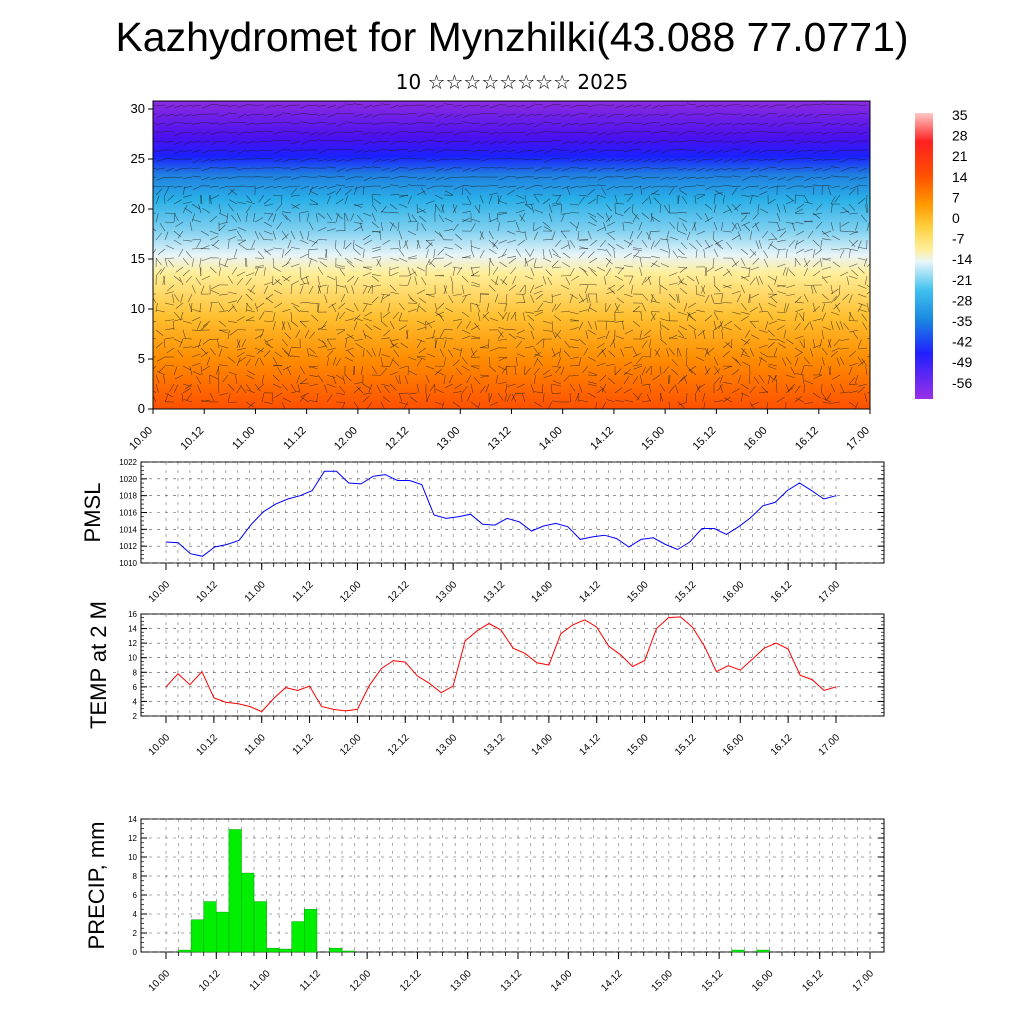 The width and height of the screenshot is (1024, 1024). What do you see at coordinates (132, 838) in the screenshot?
I see `y-tick-label: 12` at bounding box center [132, 838].